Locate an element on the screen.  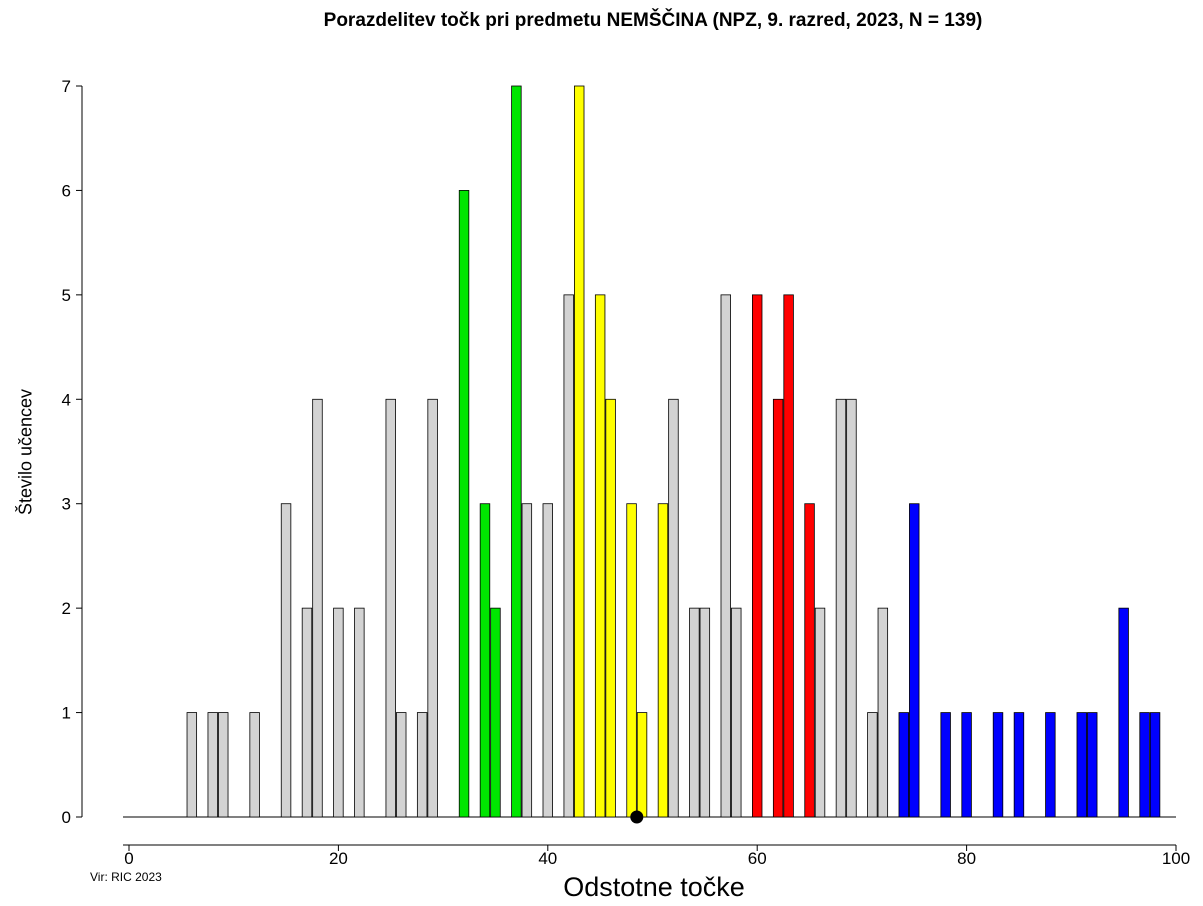
mean-marker is located at coordinates (637, 817).